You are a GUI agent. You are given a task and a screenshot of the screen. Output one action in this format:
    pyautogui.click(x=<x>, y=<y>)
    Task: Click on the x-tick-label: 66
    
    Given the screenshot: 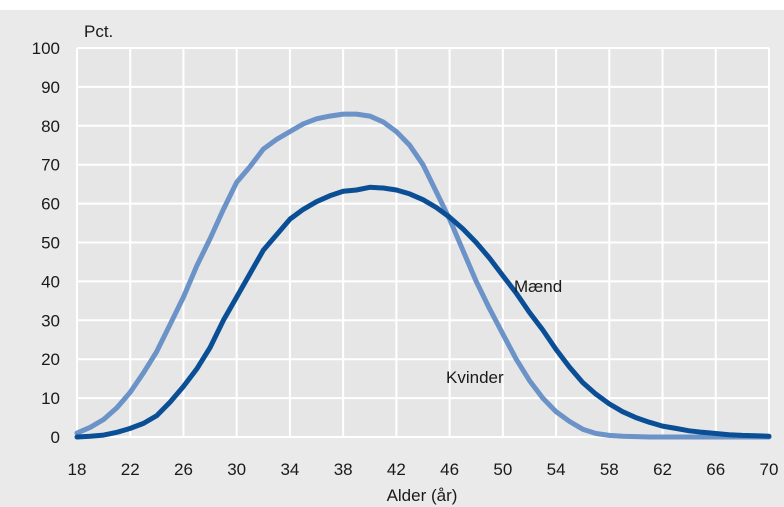 What is the action you would take?
    pyautogui.click(x=715, y=469)
    